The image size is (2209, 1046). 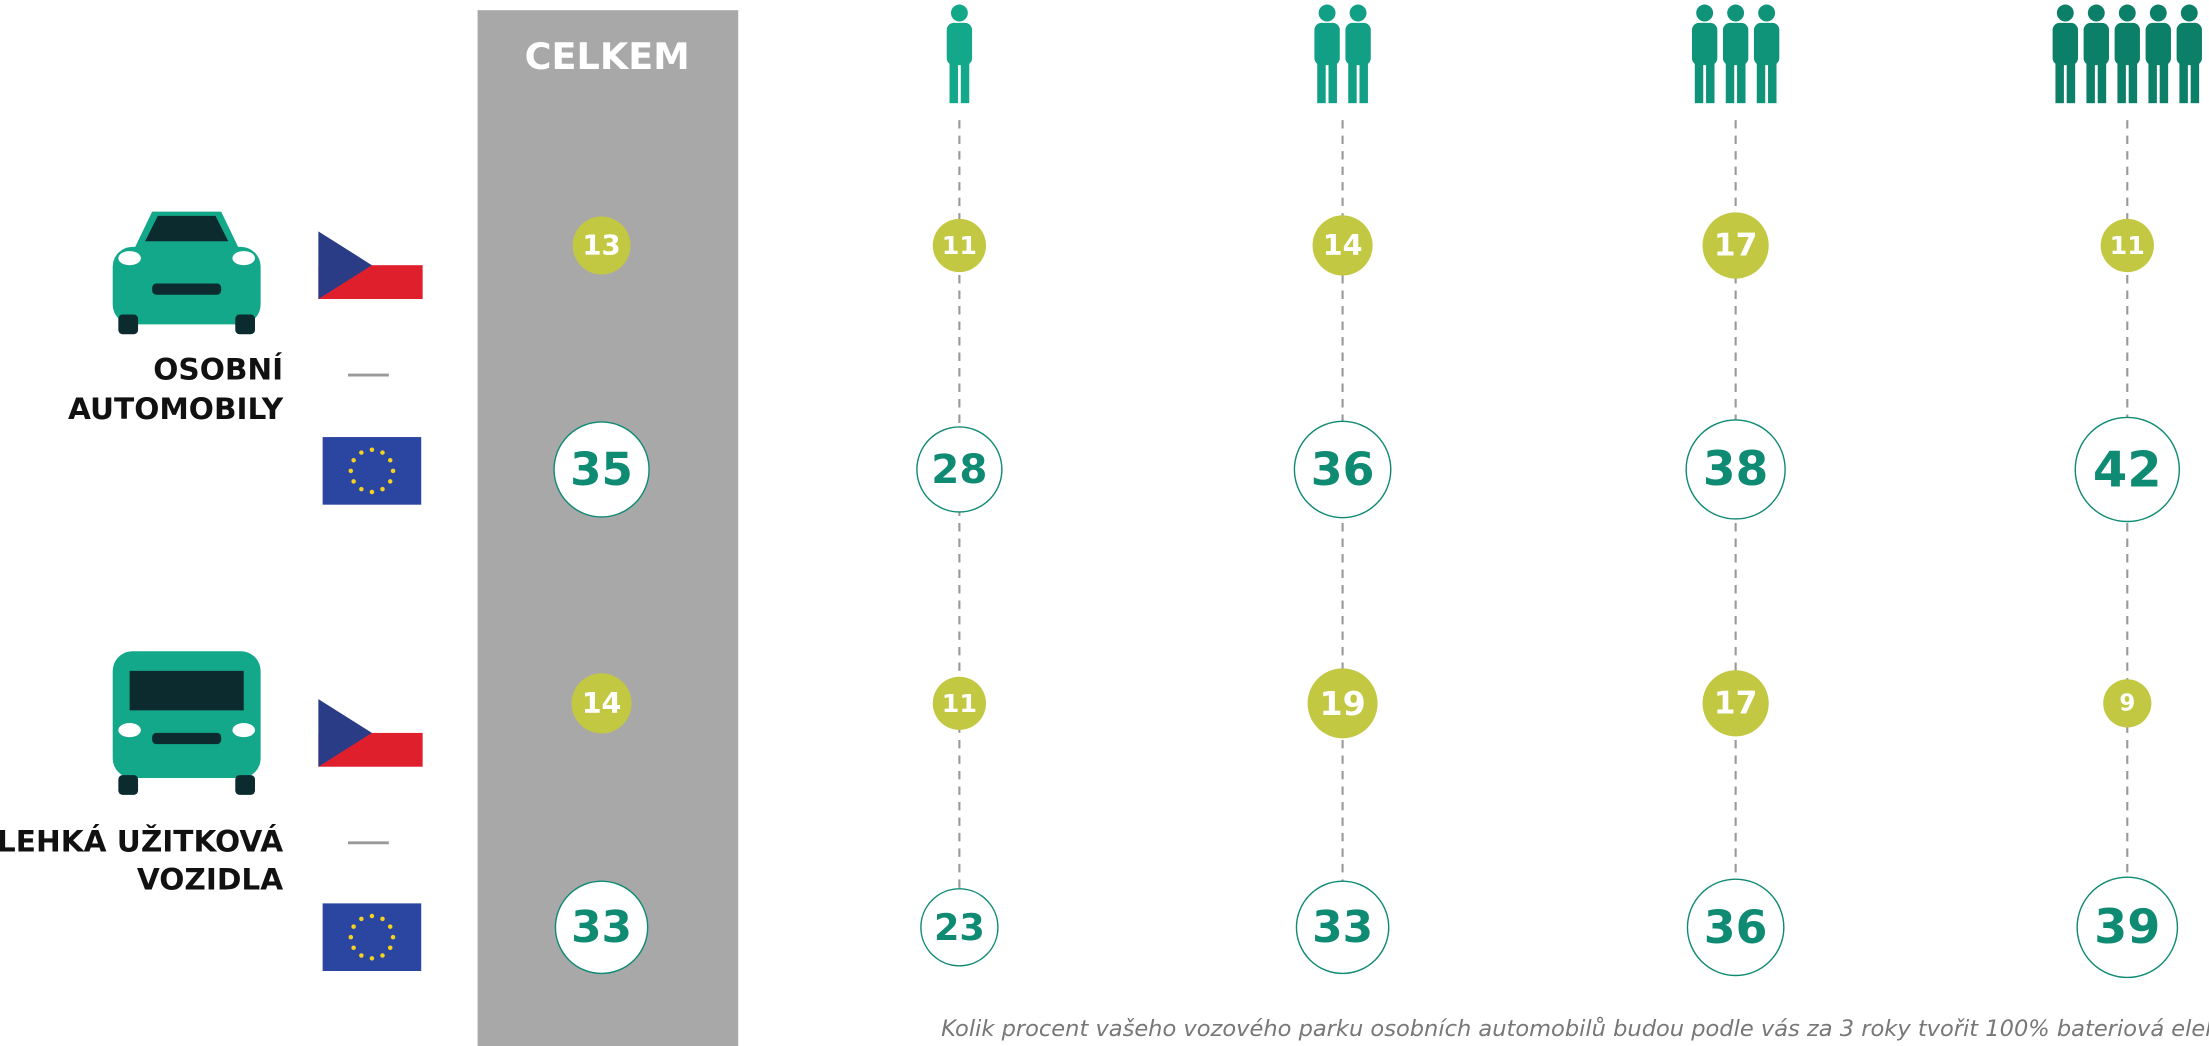 I want to click on value-label: 19, so click(x=1342, y=703).